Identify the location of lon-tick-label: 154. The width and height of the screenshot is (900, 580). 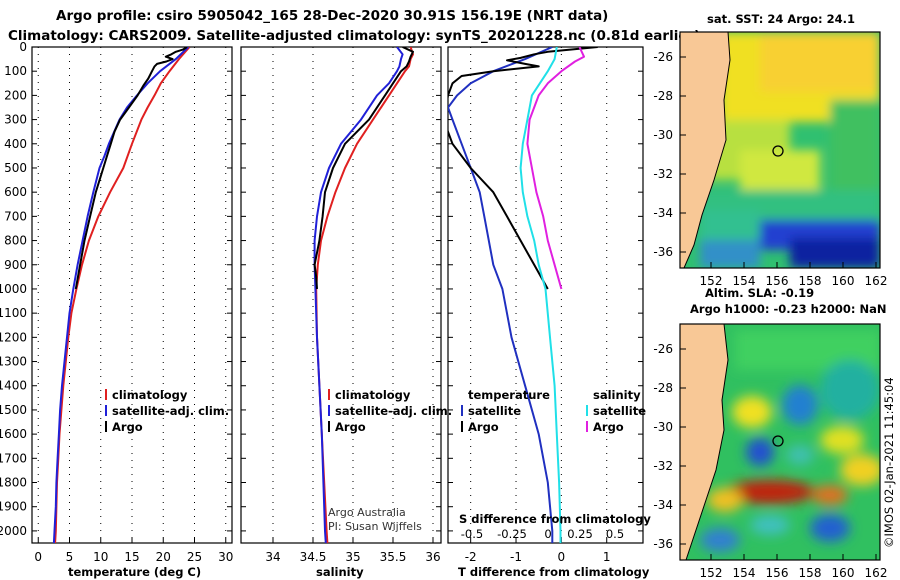
(744, 281).